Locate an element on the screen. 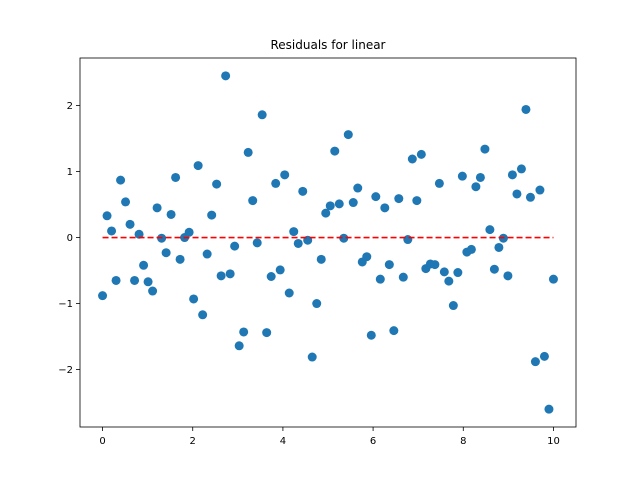  chart-title: Residuals for linear is located at coordinates (327, 45).